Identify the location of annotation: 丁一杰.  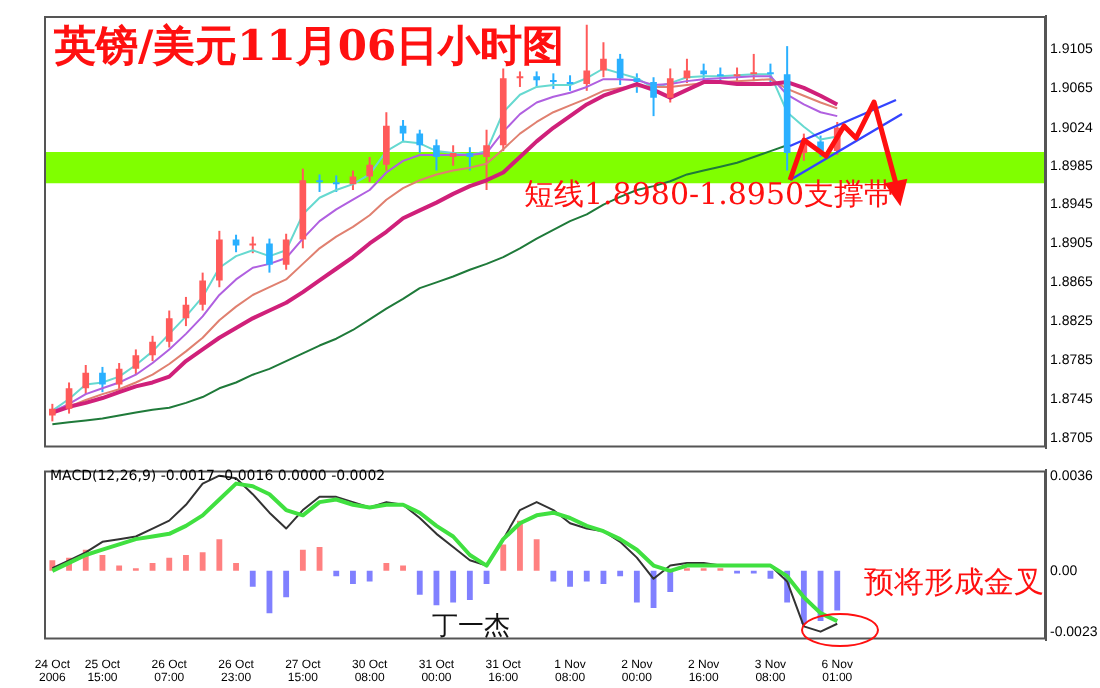
(471, 627).